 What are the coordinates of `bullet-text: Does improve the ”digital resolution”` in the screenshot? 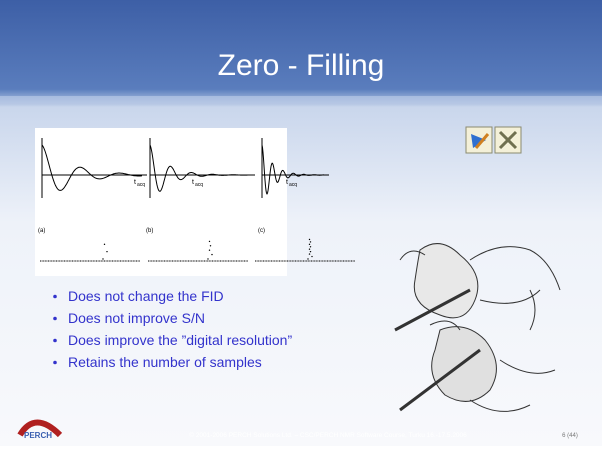 It's located at (180, 340).